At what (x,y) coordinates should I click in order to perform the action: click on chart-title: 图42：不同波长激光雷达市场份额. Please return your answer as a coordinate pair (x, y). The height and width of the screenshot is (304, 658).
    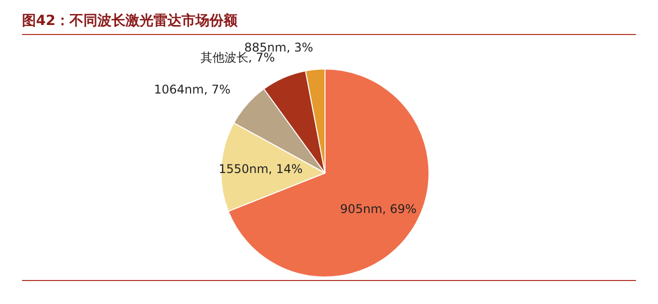
    Looking at the image, I should click on (130, 21).